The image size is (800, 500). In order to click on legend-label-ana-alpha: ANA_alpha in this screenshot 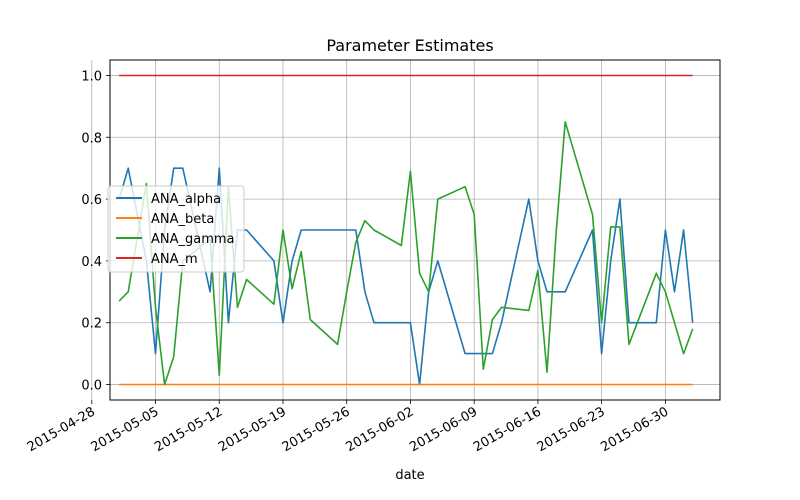, I will do `click(186, 199)`.